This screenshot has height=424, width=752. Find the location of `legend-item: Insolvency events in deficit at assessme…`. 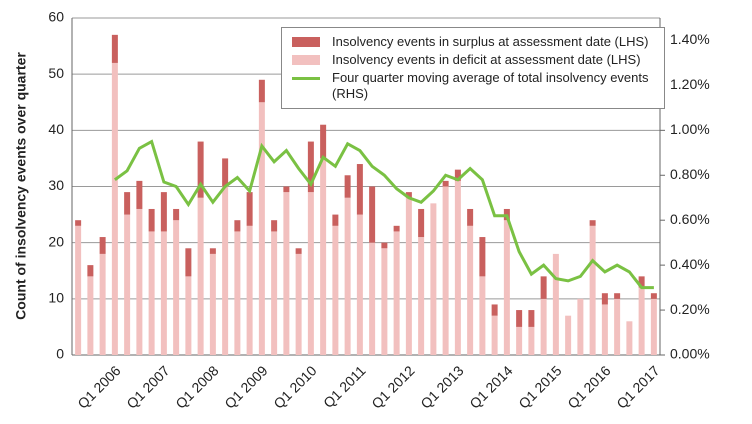

legend-item: Insolvency events in deficit at assessme… is located at coordinates (473, 60).